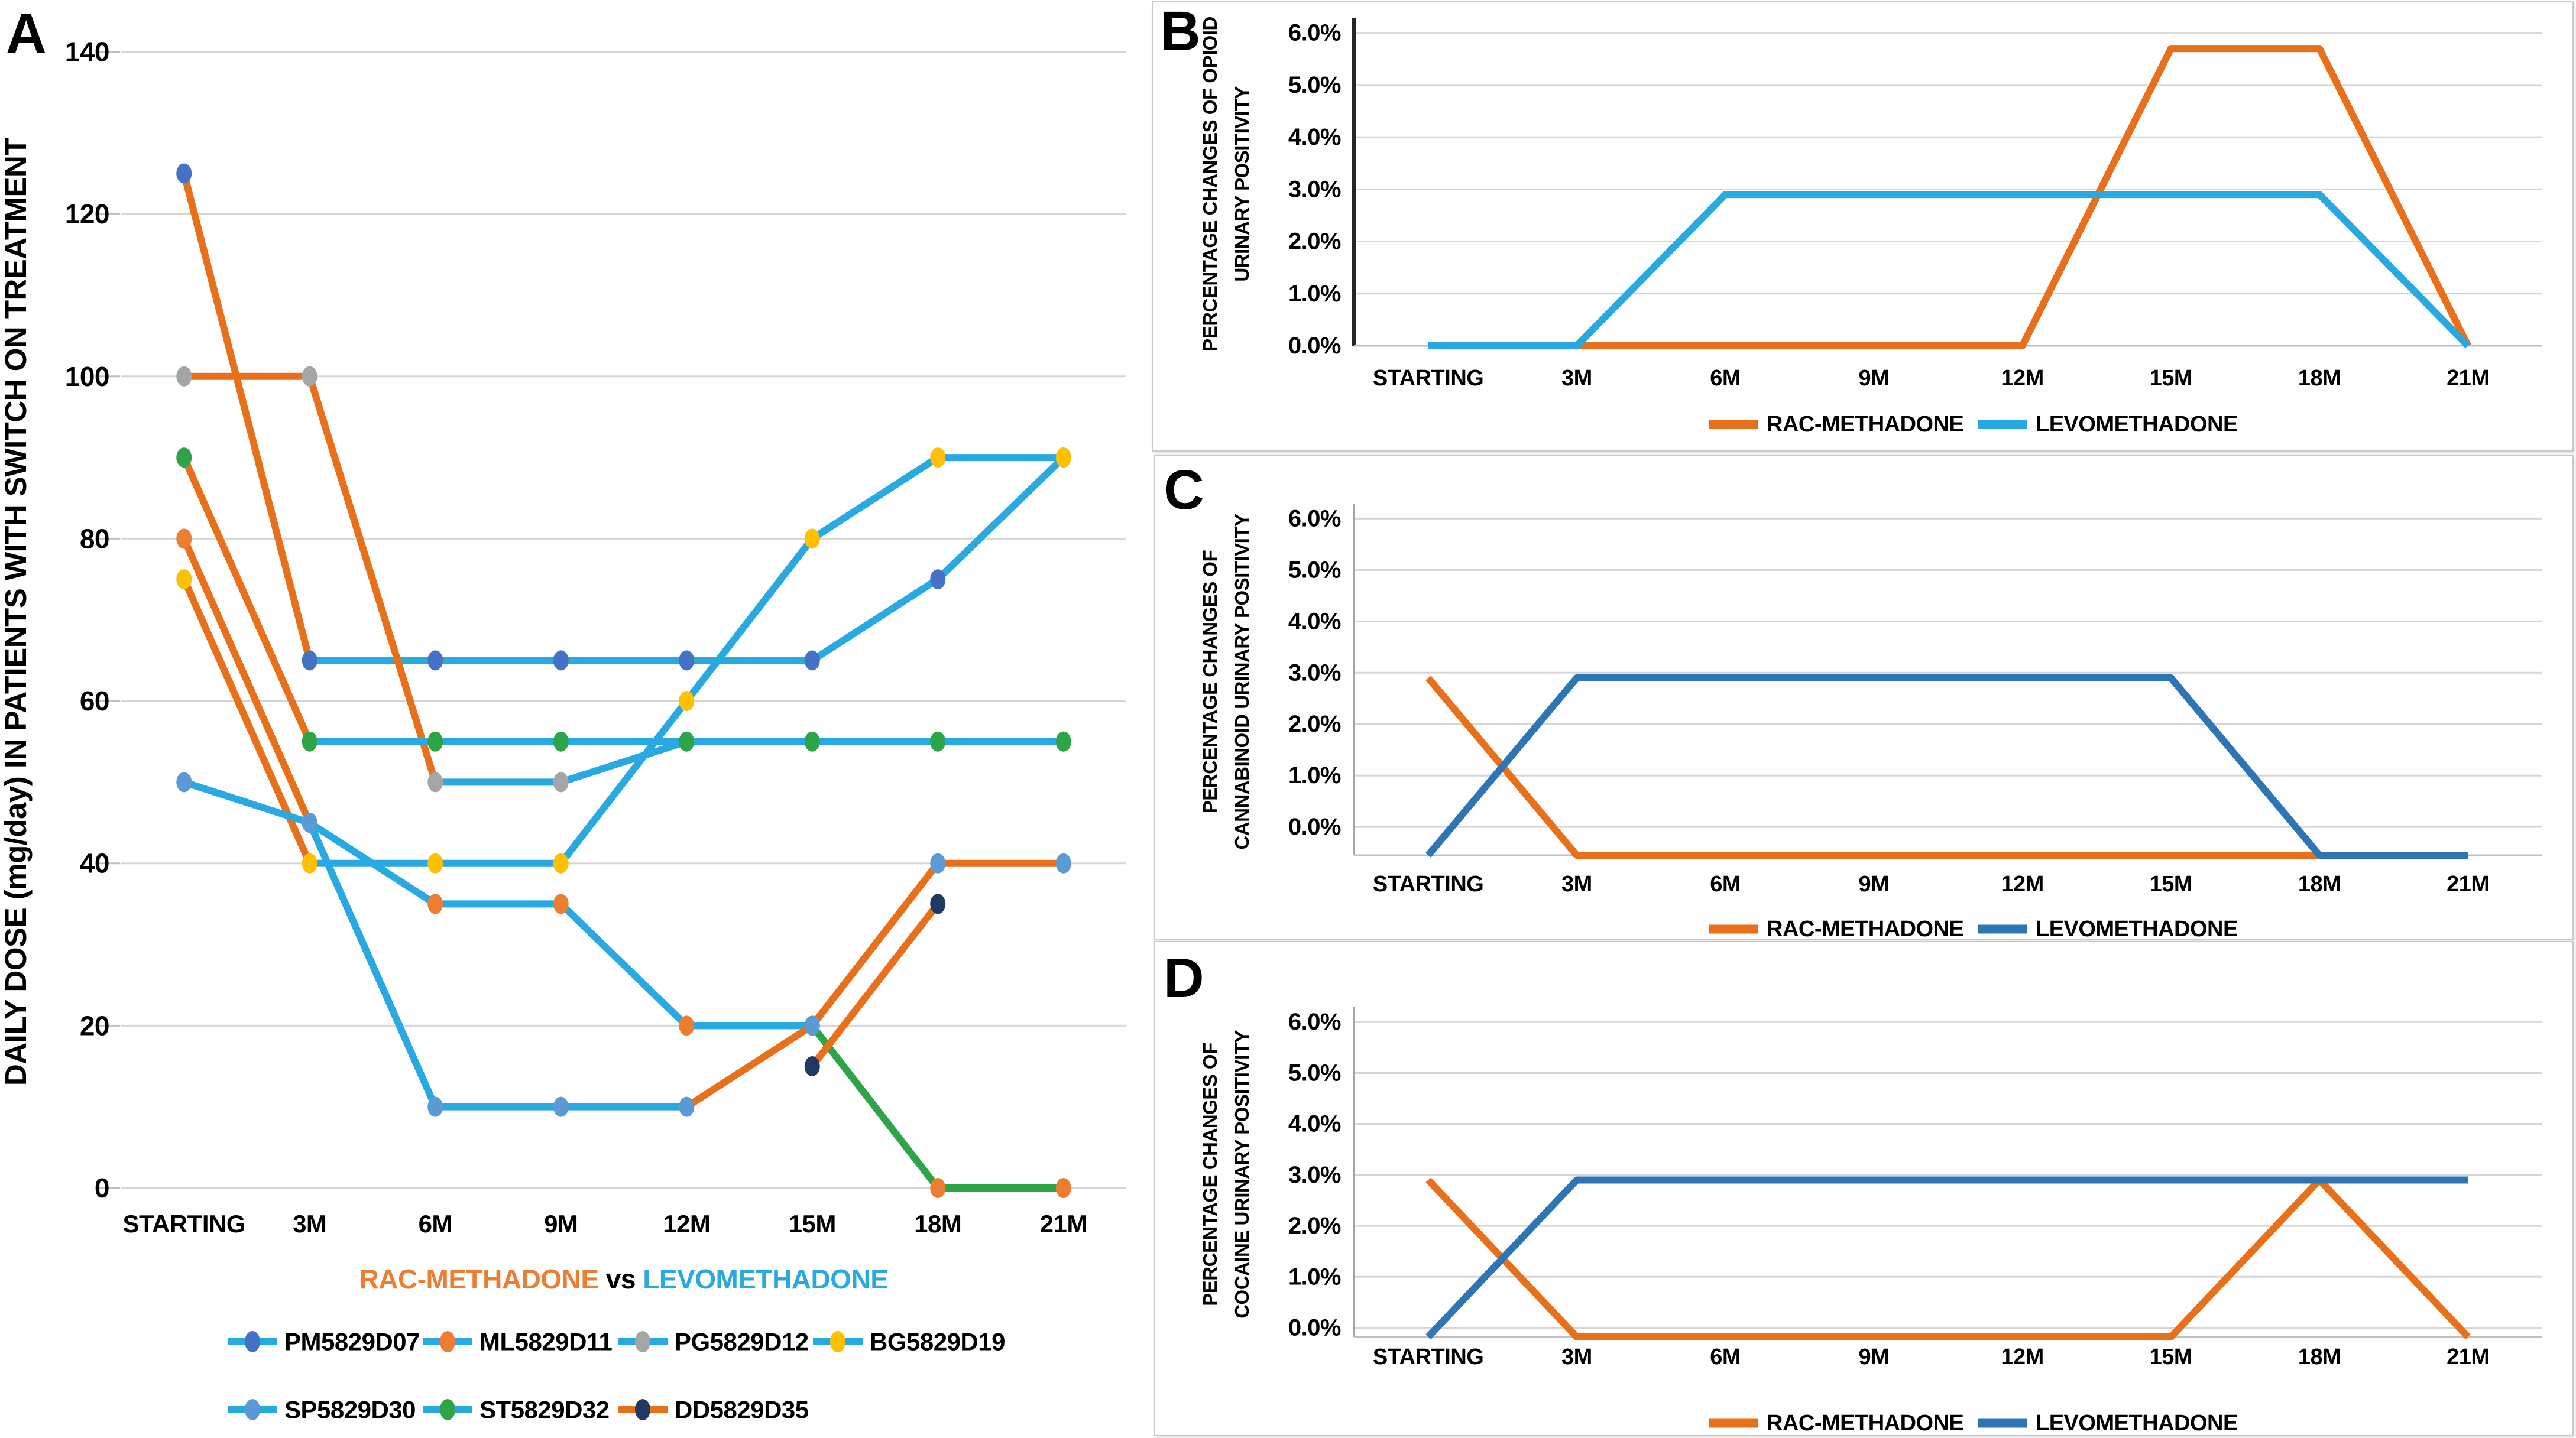 The width and height of the screenshot is (2576, 1438). Describe the element at coordinates (87, 214) in the screenshot. I see `y-tick-label: 120` at that location.